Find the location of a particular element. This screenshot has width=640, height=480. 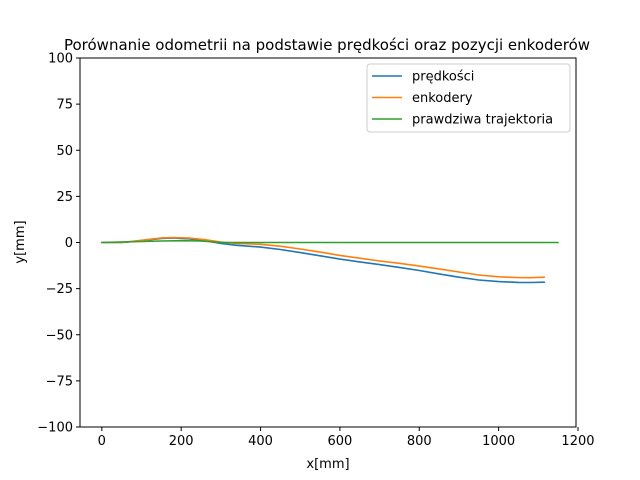

y-tick-label: 0 is located at coordinates (69, 243).